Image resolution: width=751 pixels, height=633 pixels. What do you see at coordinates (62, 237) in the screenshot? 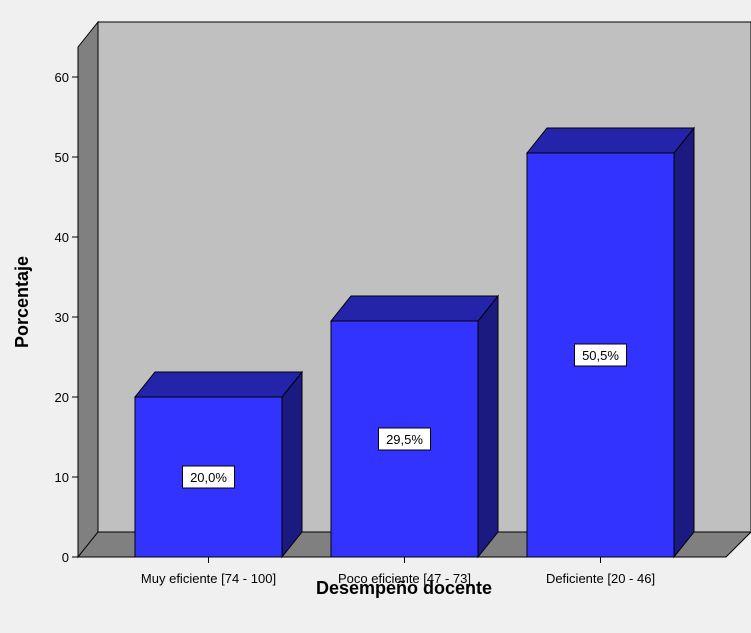
I see `y-tick-label: 40` at bounding box center [62, 237].